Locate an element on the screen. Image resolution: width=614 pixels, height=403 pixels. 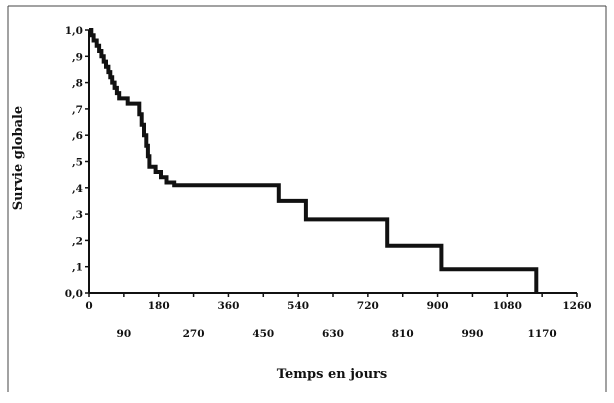
y-tick-label: ,8 is located at coordinates (77, 84).